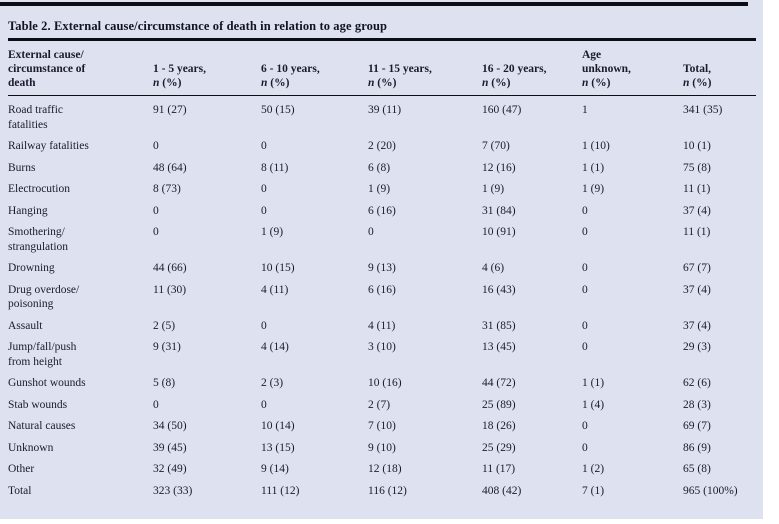 The height and width of the screenshot is (524, 779). I want to click on cell-value: 2 (7), so click(379, 404).